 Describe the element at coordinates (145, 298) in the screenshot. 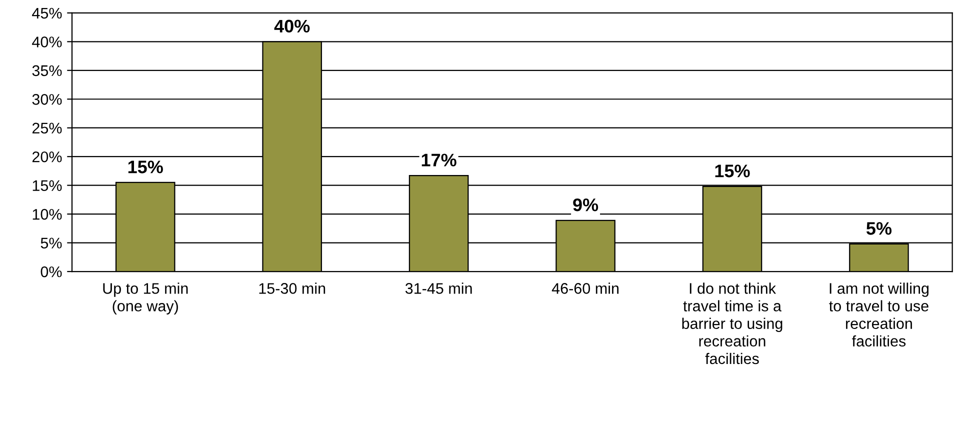

I see `x-tick-label: Up to 15 min (one way)` at that location.